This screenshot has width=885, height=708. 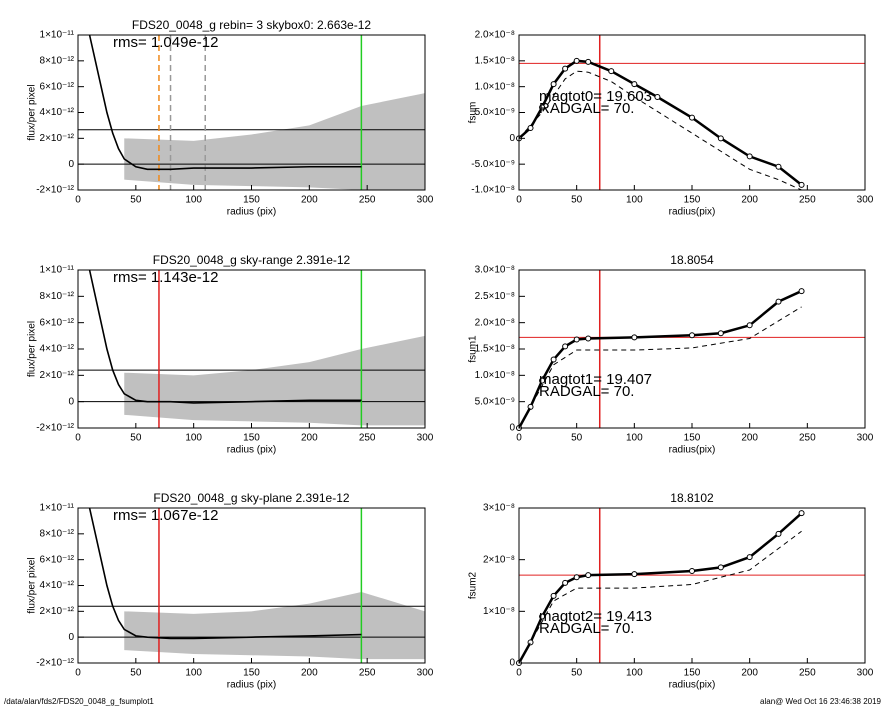 What do you see at coordinates (251, 685) in the screenshot?
I see `x-axis-label: radius (pix)` at bounding box center [251, 685].